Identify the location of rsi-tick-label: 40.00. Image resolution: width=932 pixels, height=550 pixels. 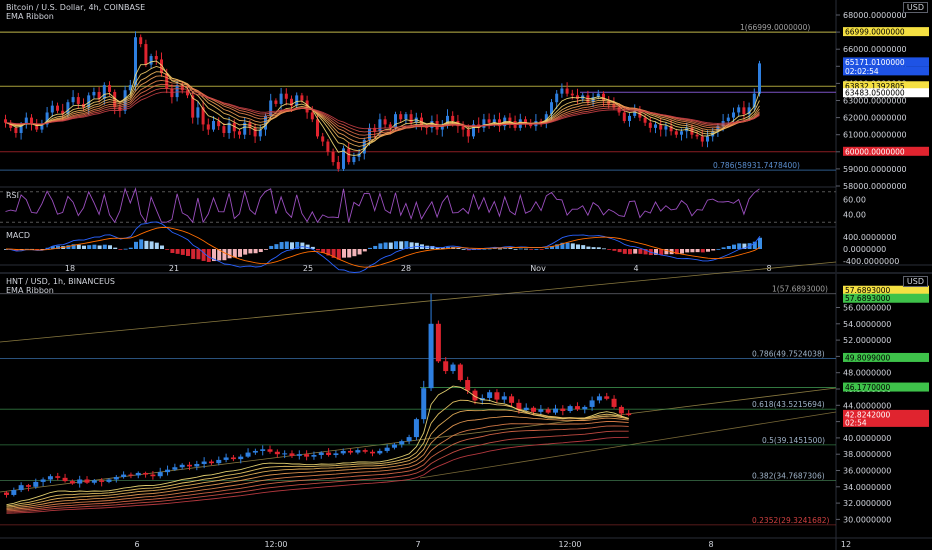
(854, 215).